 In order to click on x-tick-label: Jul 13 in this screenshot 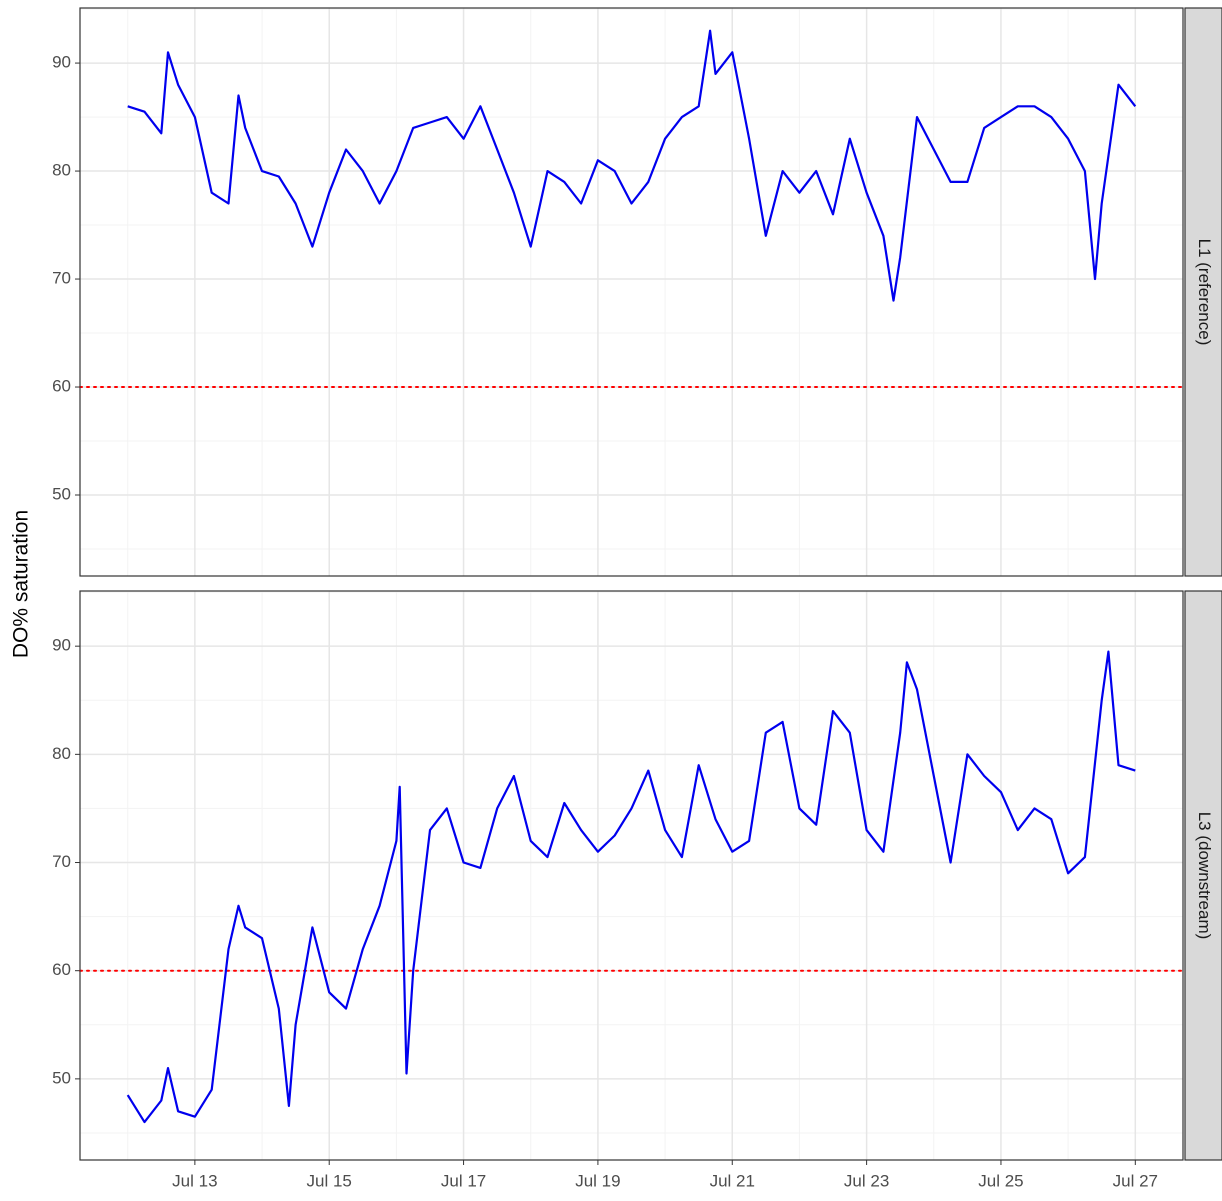, I will do `click(194, 1180)`.